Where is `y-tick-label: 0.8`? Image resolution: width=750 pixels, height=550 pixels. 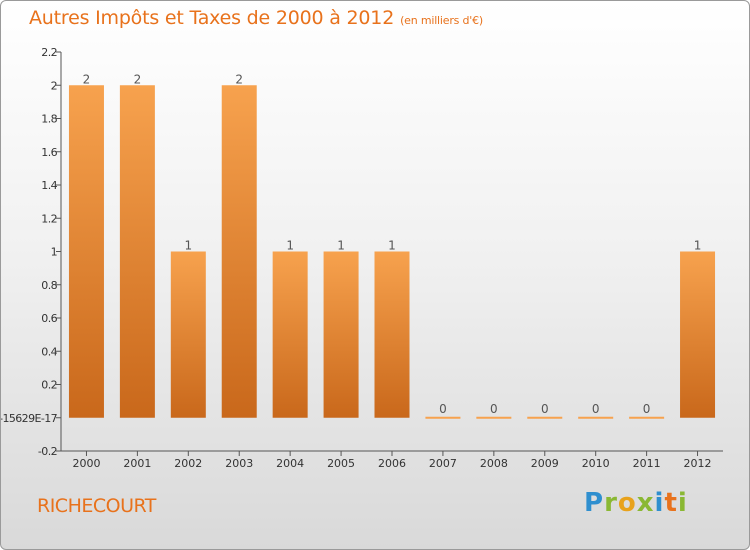 y-tick-label: 0.8 is located at coordinates (49, 285).